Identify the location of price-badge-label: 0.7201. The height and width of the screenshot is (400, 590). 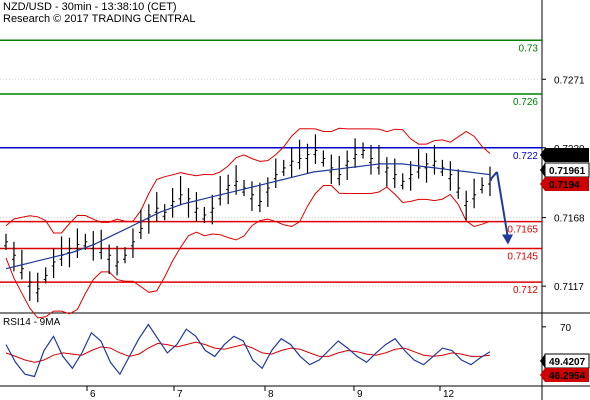
(564, 156).